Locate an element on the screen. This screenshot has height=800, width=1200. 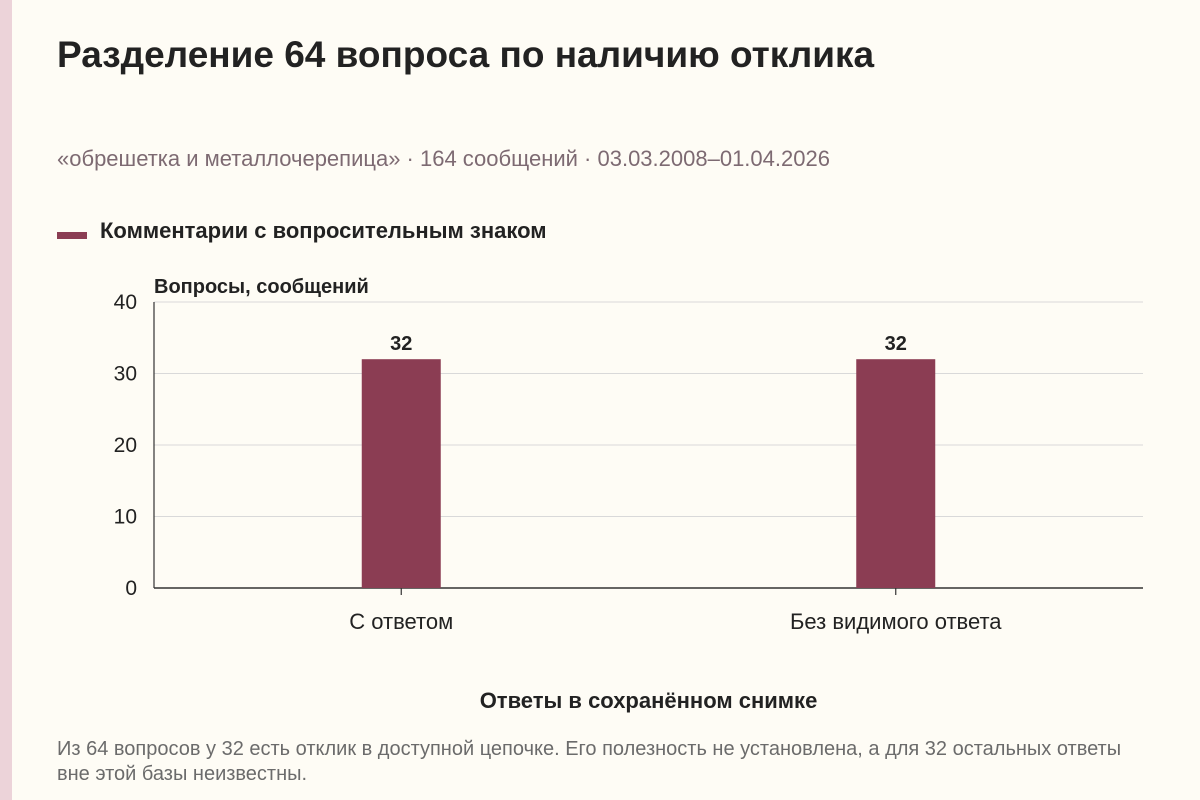
legend-swatch is located at coordinates (72, 235).